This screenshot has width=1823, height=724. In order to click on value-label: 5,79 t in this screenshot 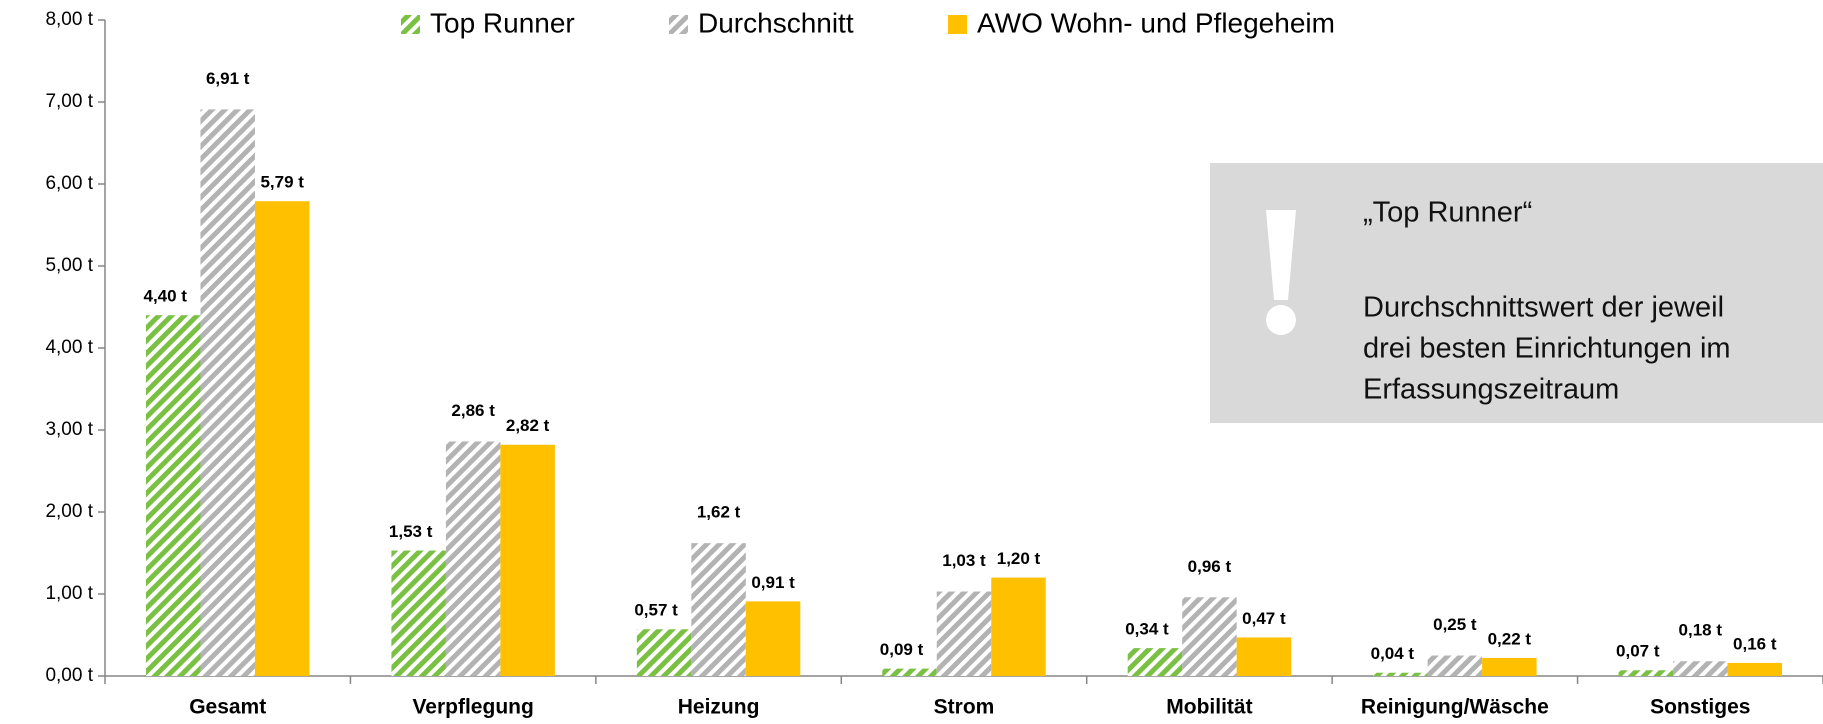, I will do `click(282, 182)`.